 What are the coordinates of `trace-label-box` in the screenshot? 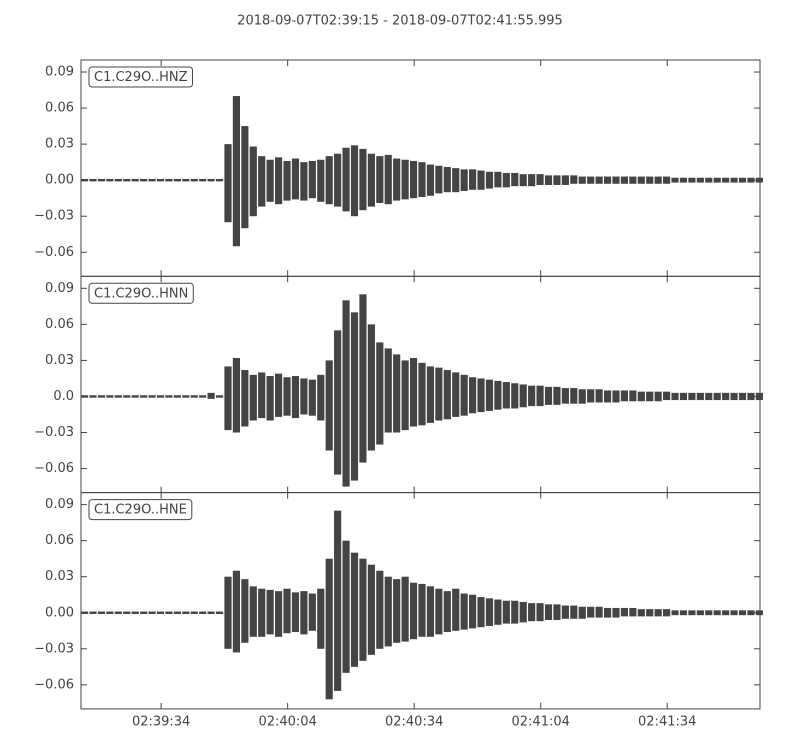 It's located at (140, 77).